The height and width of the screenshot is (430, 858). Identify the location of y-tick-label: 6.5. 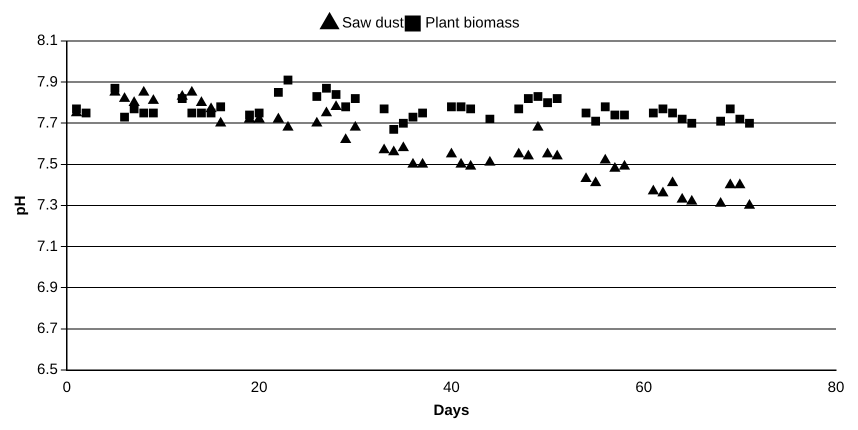
(47, 369).